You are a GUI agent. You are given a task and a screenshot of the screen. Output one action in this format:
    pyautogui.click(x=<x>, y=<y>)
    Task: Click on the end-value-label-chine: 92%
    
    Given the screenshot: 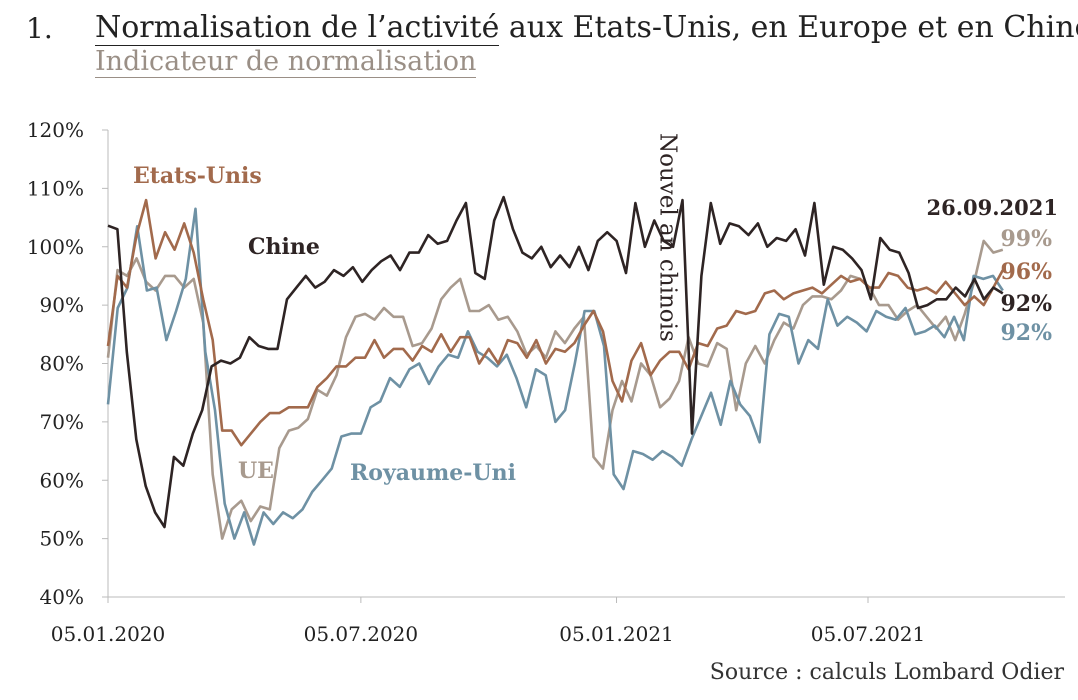 What is the action you would take?
    pyautogui.click(x=1026, y=304)
    